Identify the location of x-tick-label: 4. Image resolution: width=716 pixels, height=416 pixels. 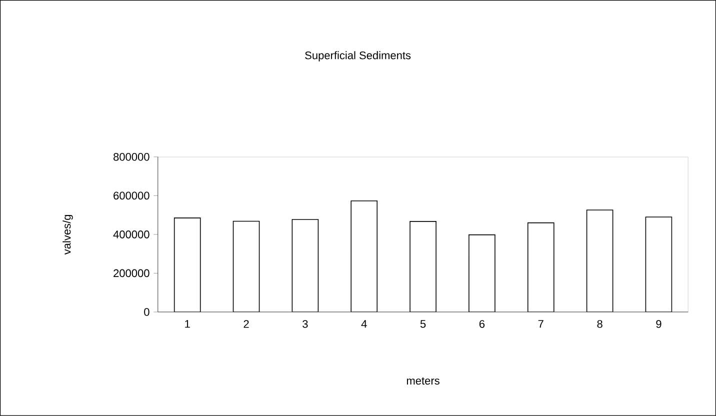
(364, 324).